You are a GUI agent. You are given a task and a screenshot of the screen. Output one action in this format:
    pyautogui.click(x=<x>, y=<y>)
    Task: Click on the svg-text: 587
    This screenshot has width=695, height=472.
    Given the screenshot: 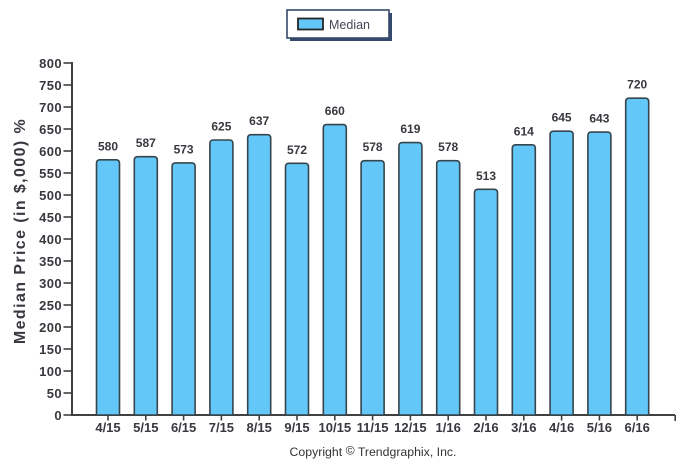 What is the action you would take?
    pyautogui.click(x=146, y=143)
    